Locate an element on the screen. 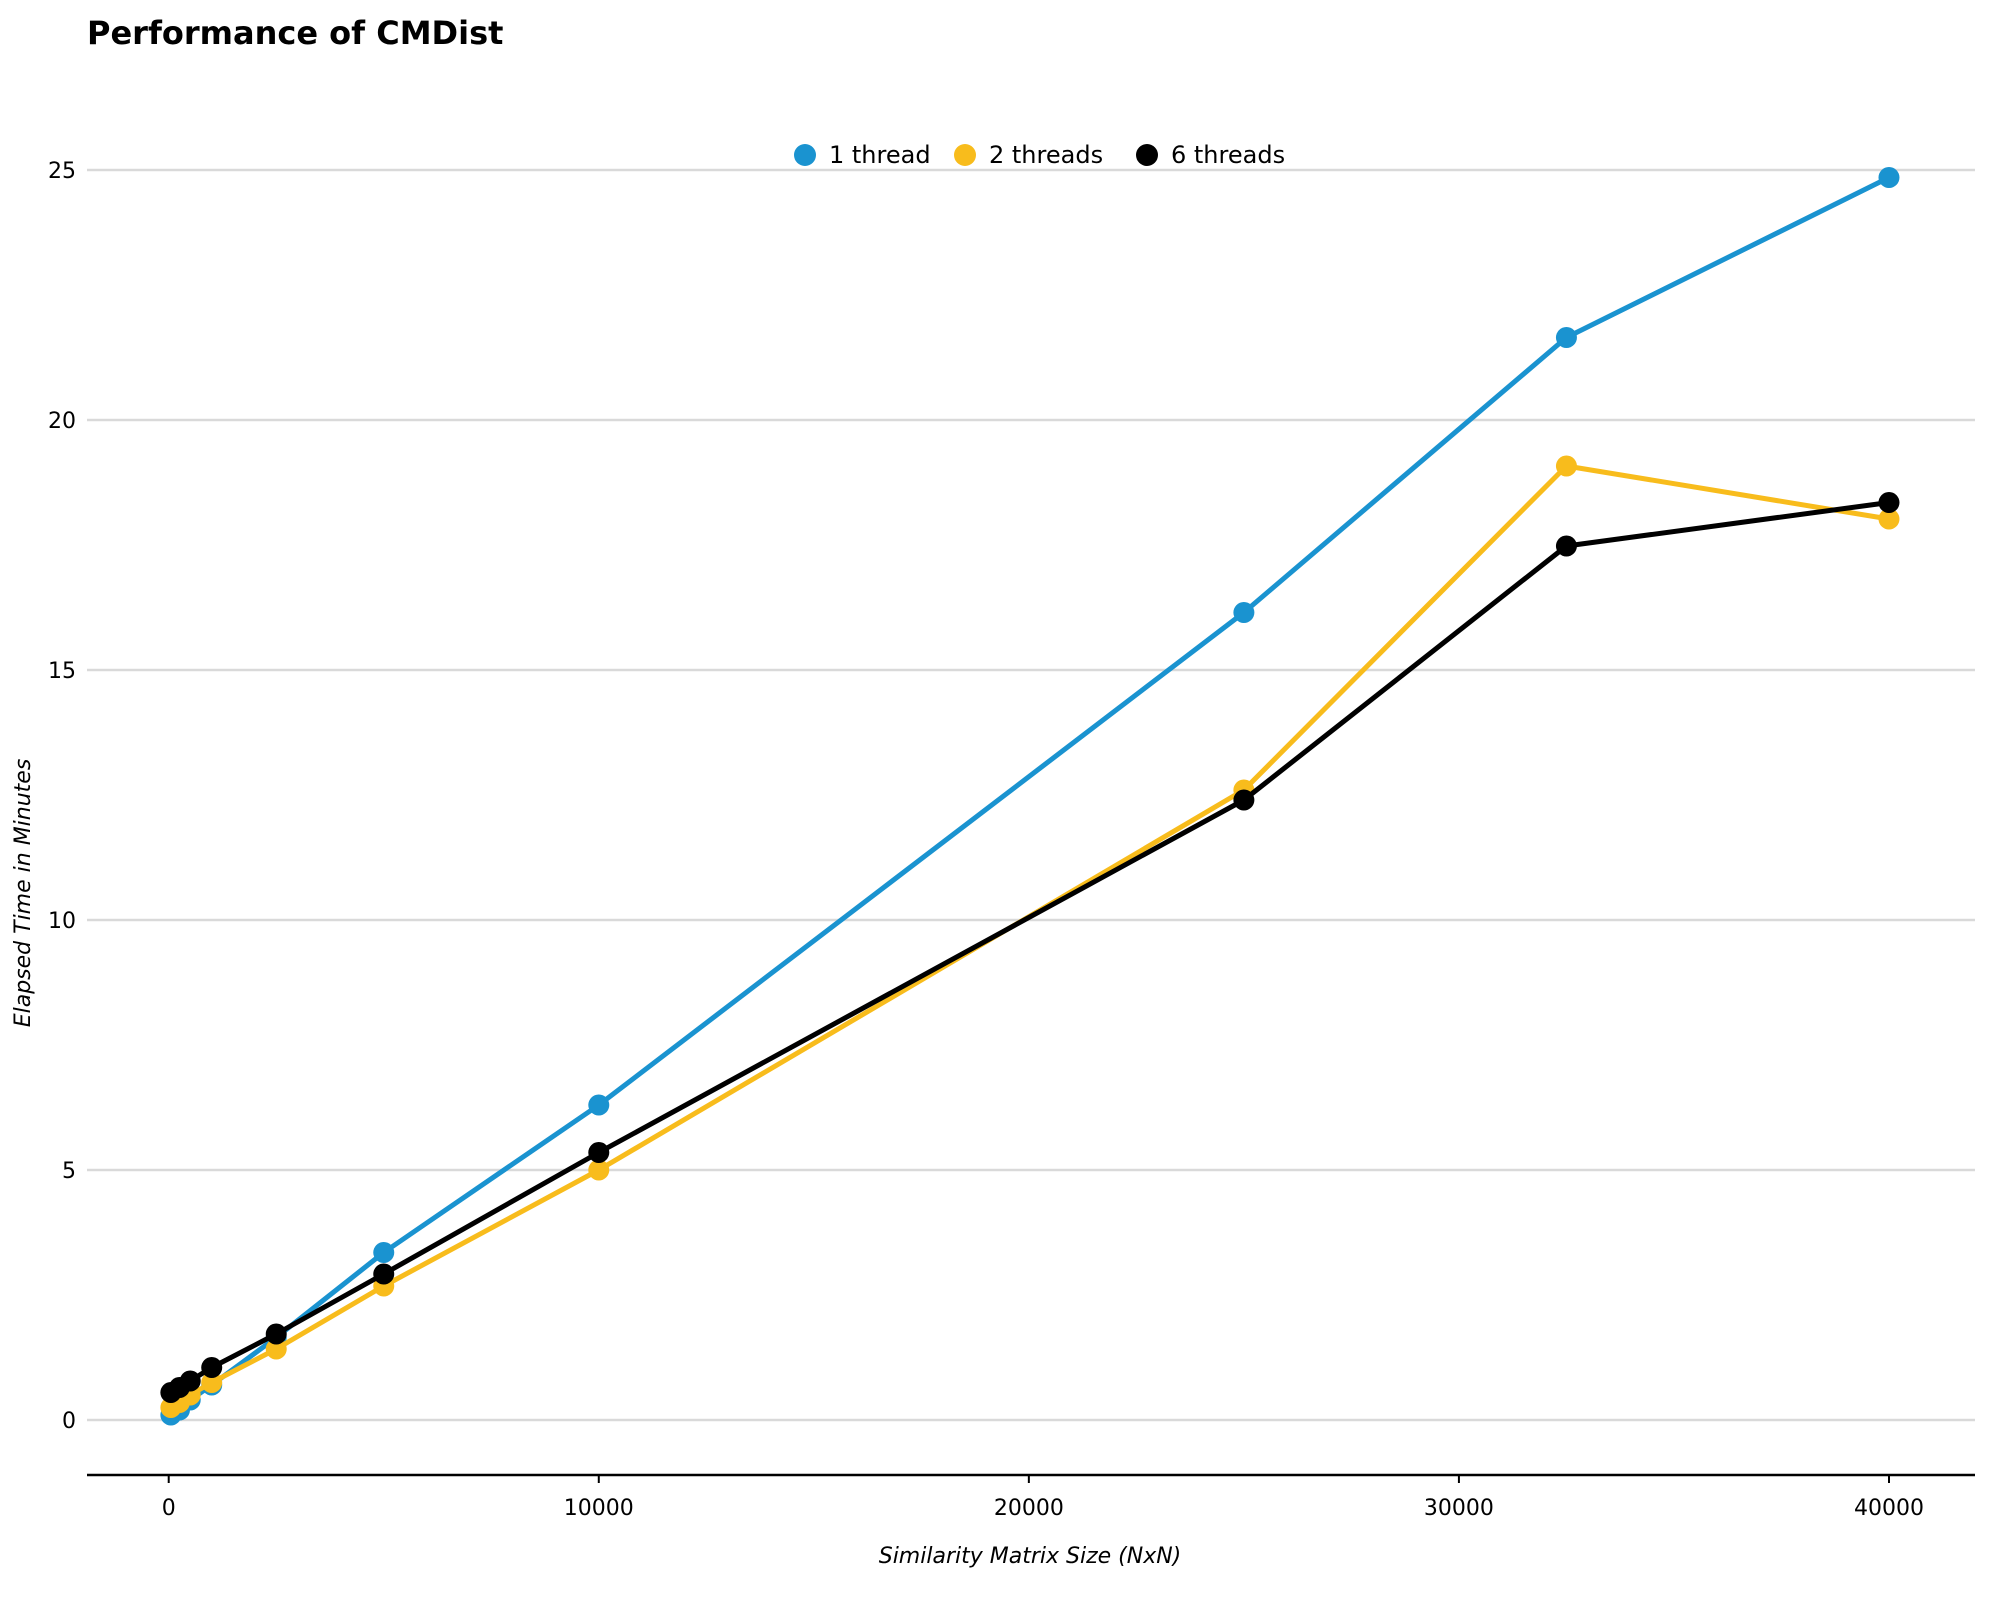  y-tick-labels: 0 5 10 15 20 25 is located at coordinates (62, 796).